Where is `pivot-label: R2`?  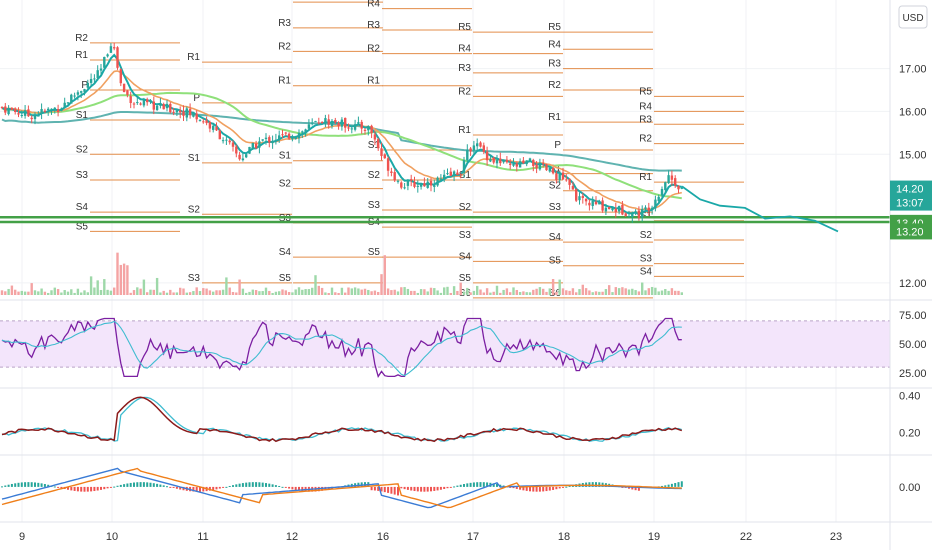 pivot-label: R2 is located at coordinates (373, 49).